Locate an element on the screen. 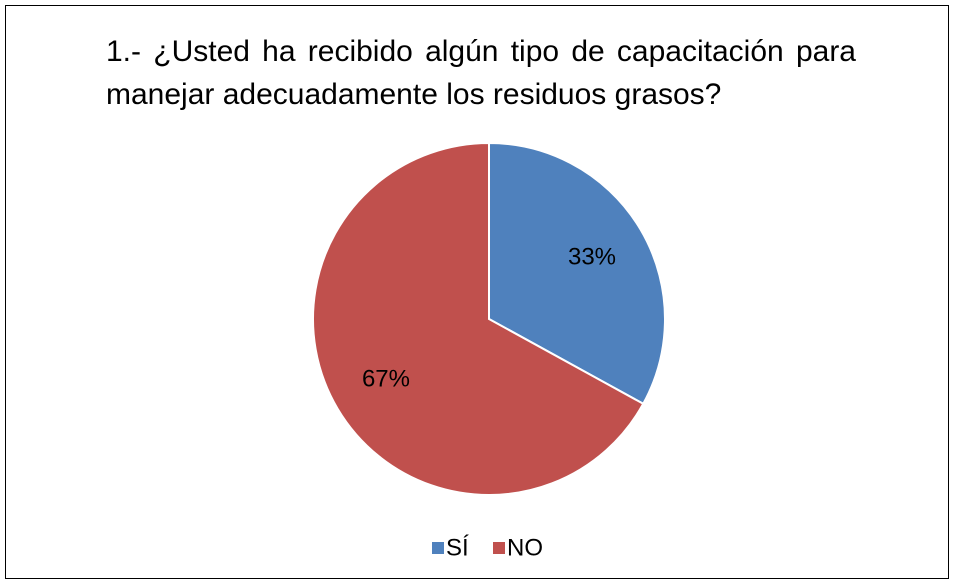 Image resolution: width=956 pixels, height=586 pixels. pie-slice is located at coordinates (577, 273).